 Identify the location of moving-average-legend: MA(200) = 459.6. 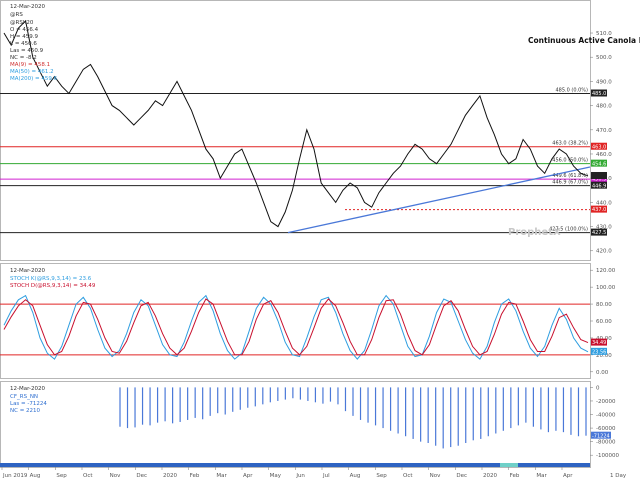
(34, 79).